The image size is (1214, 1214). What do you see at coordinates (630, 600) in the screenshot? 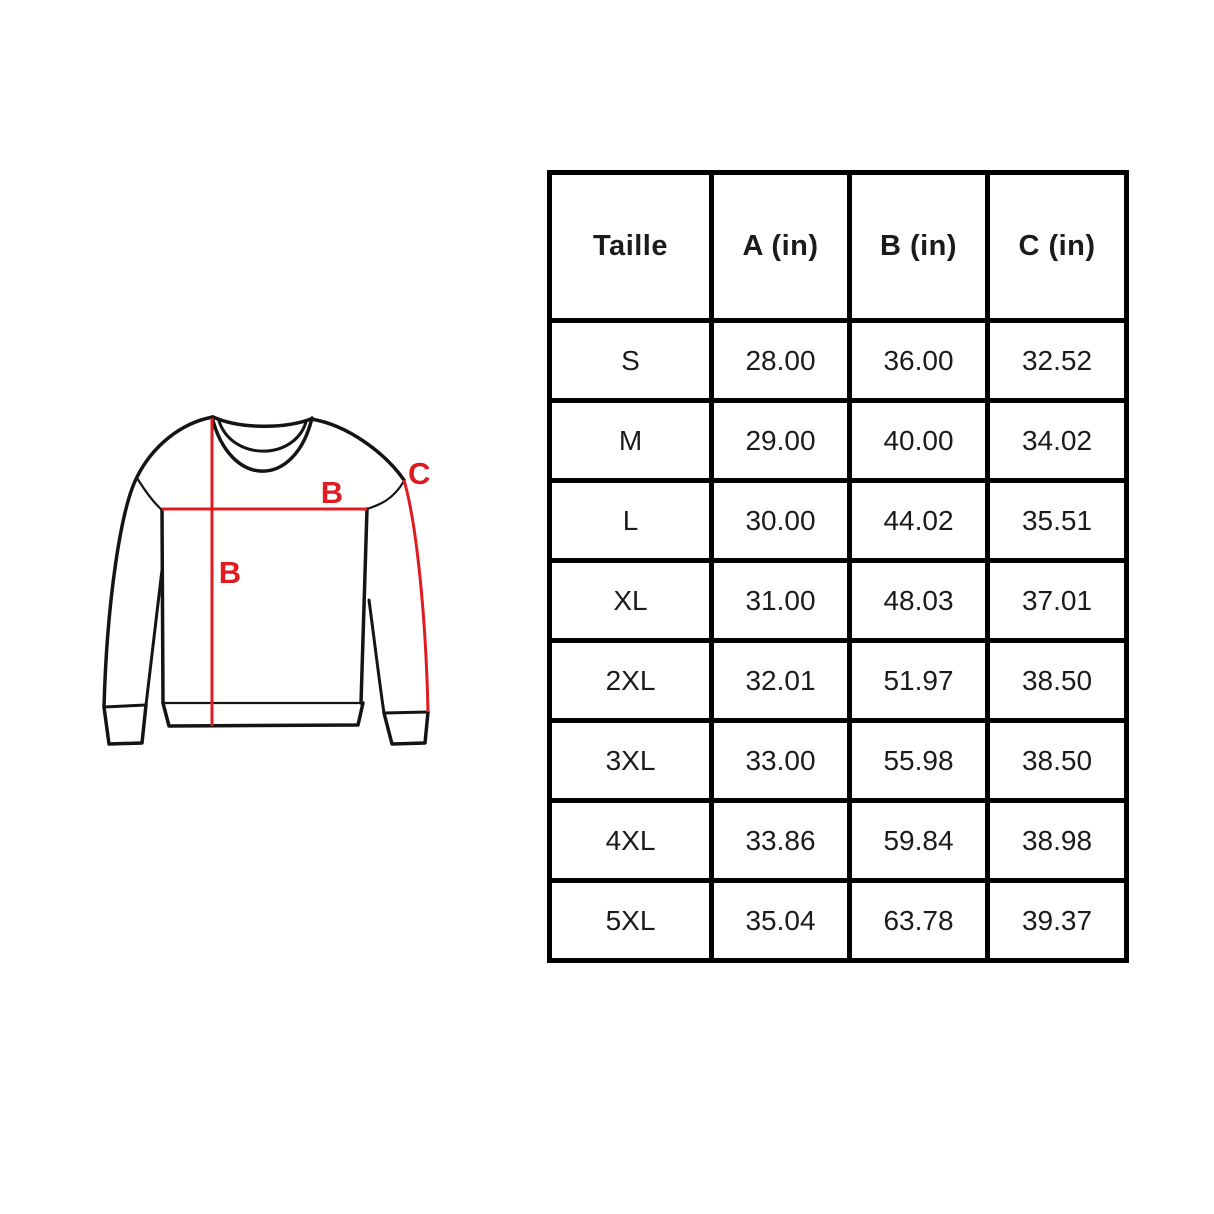
I see `size-cell: XL` at bounding box center [630, 600].